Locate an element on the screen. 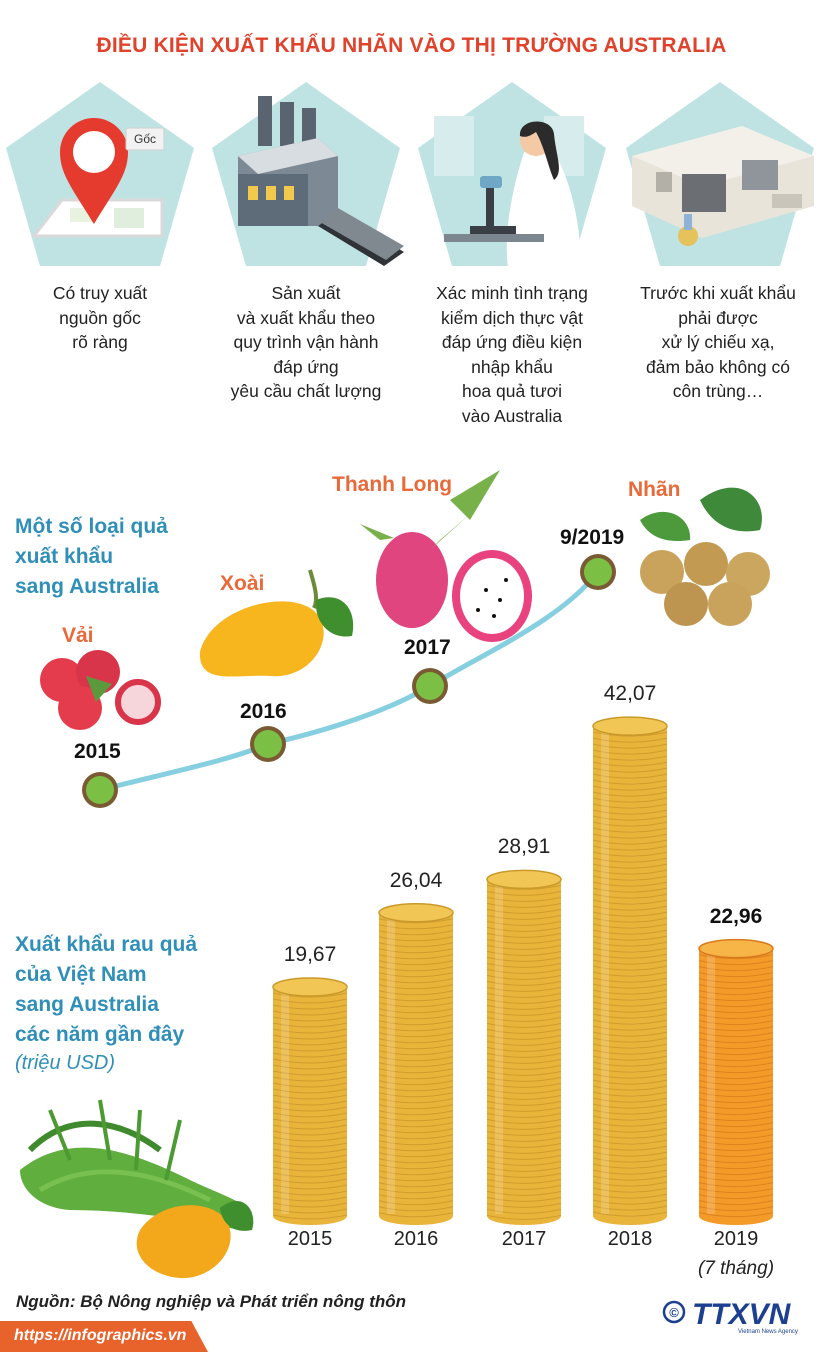 This screenshot has width=823, height=1352. factory-icon is located at coordinates (308, 174).